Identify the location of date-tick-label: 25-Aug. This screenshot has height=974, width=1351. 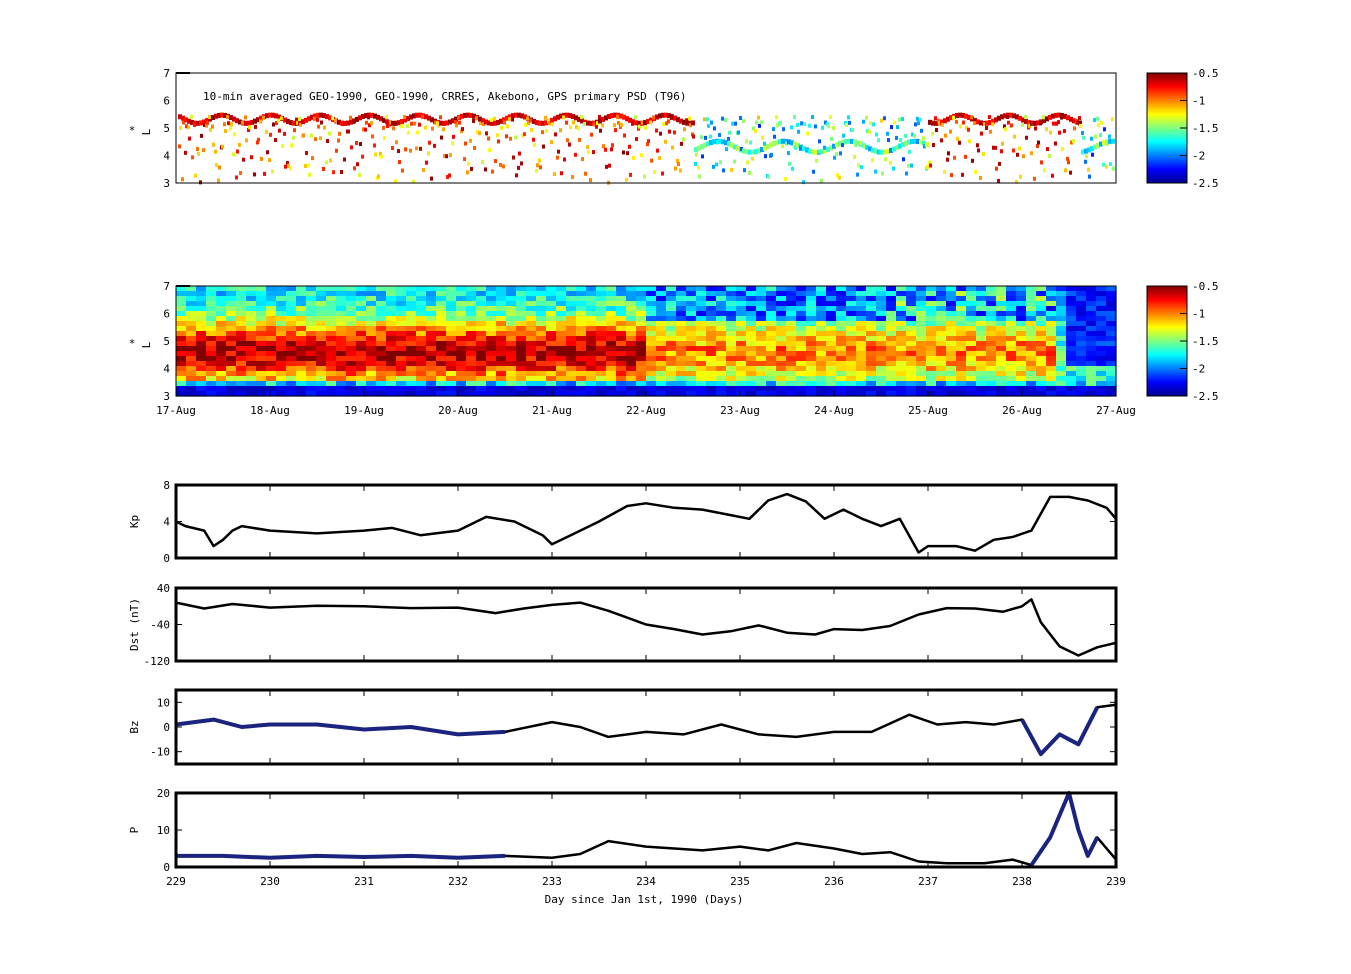
(928, 410).